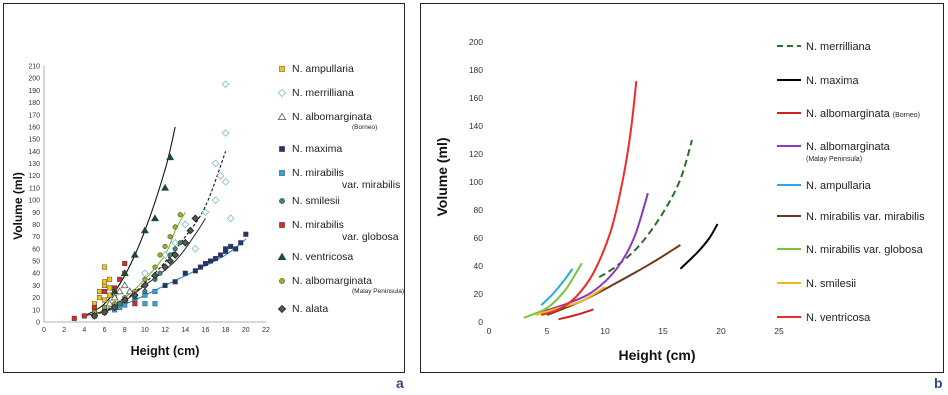 The width and height of the screenshot is (948, 395). What do you see at coordinates (206, 330) in the screenshot?
I see `x-tick-label: 16` at bounding box center [206, 330].